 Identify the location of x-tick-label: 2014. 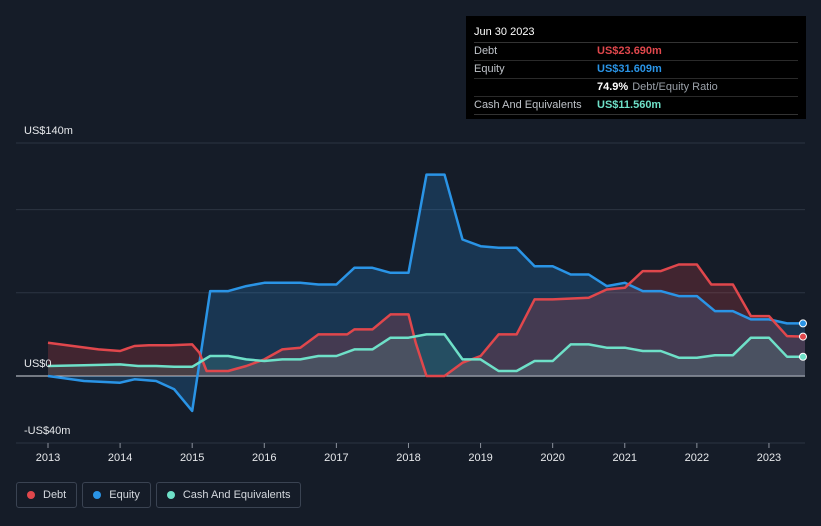
(120, 458).